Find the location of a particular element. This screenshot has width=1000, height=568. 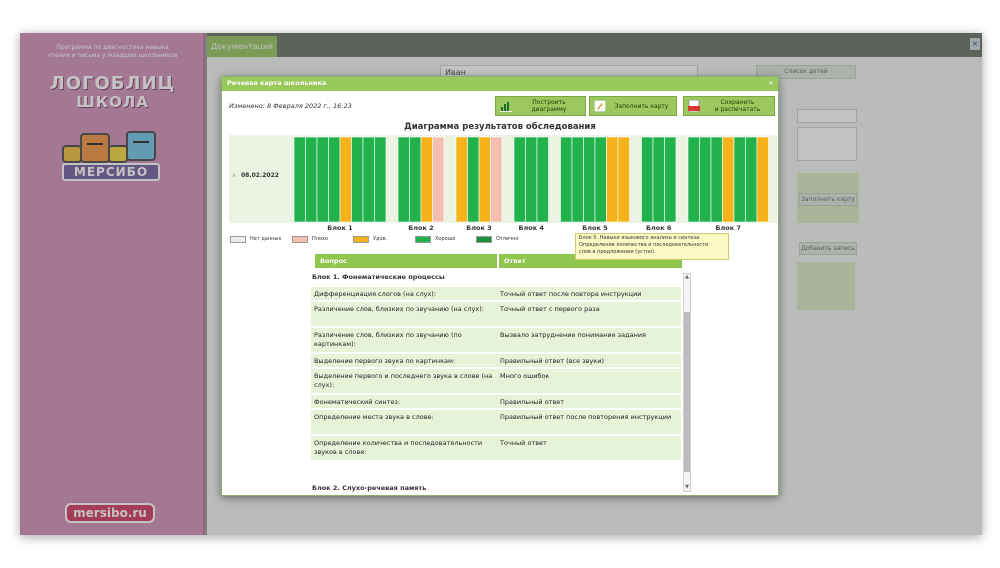

save-print-label: Сохранить и распечатать is located at coordinates (737, 106).